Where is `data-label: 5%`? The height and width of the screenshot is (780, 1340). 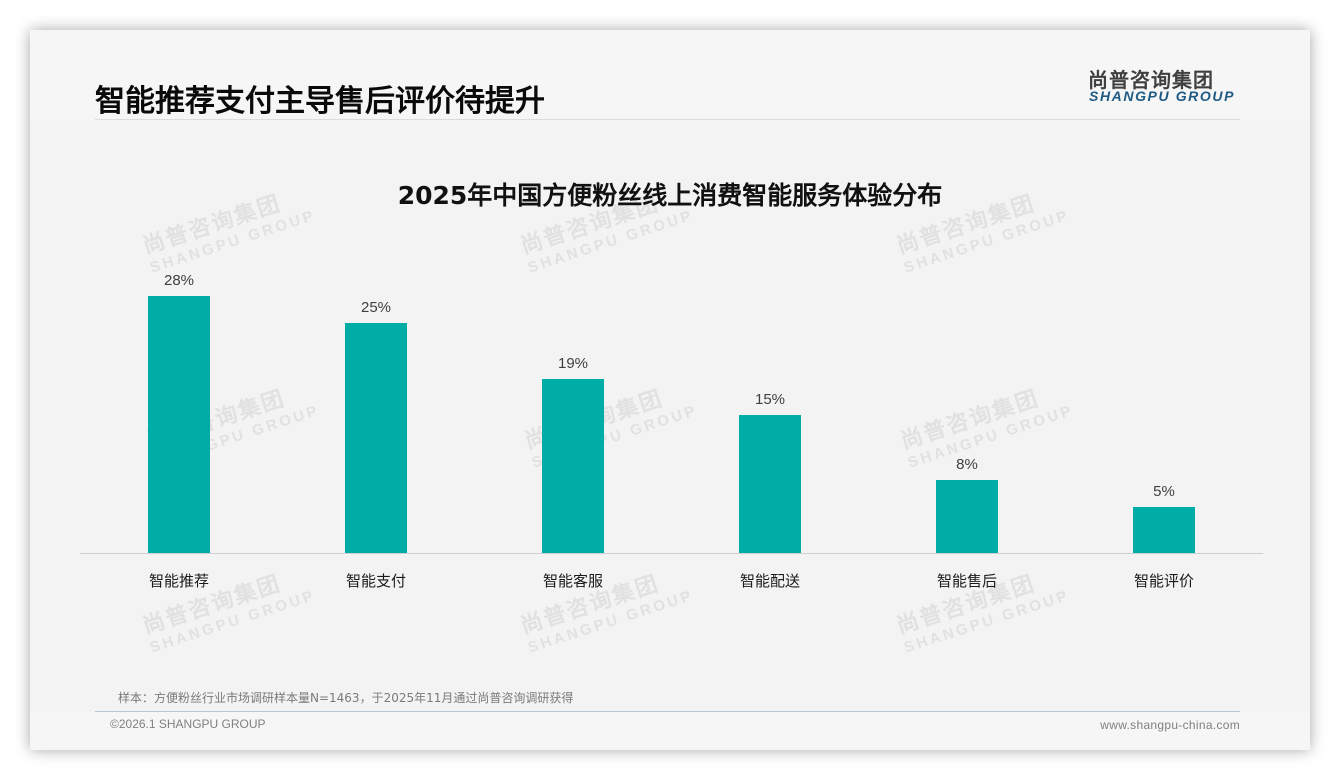 data-label: 5% is located at coordinates (1164, 491).